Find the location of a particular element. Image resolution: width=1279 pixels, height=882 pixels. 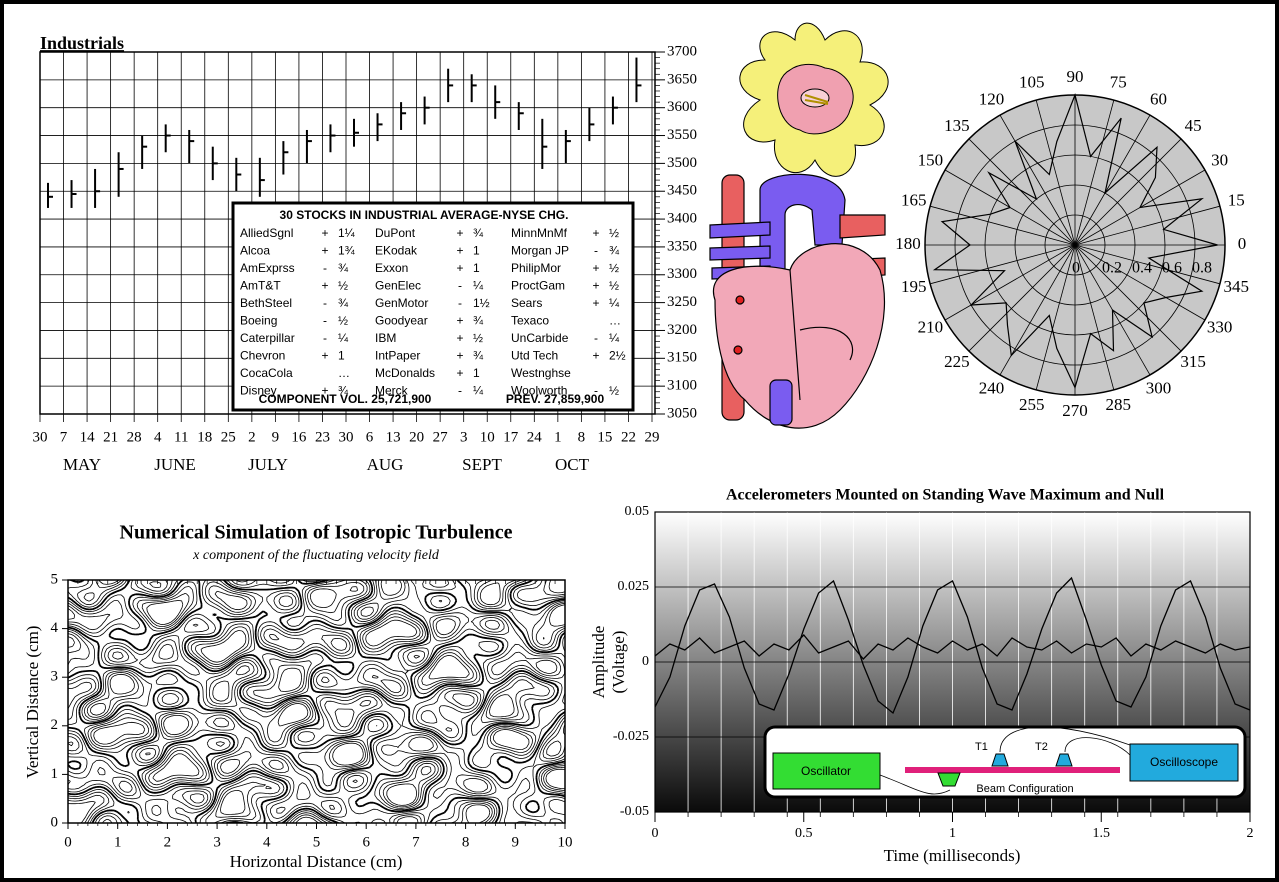

x-tick-label: 9 is located at coordinates (276, 437).